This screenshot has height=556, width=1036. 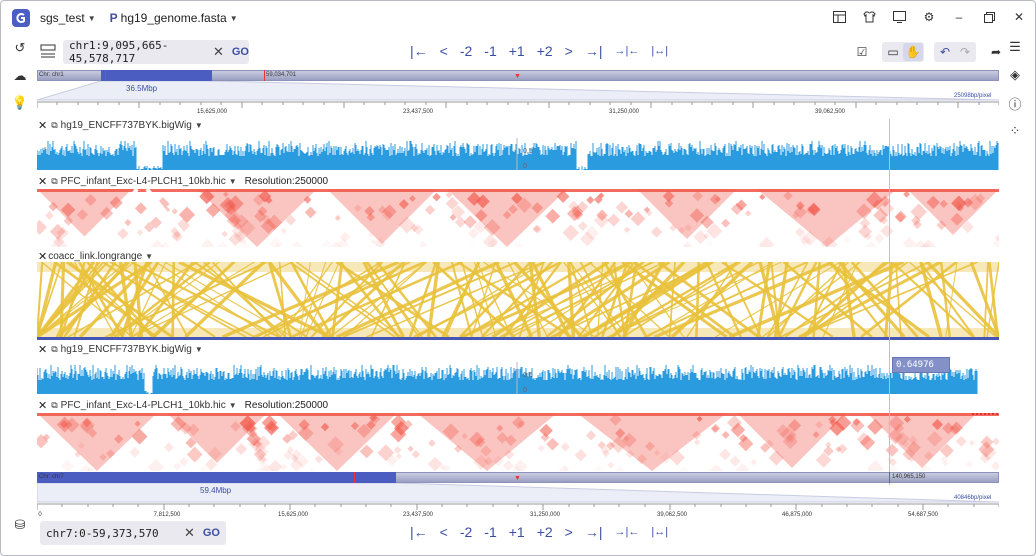 What do you see at coordinates (167, 515) in the screenshot?
I see `bottom-tick-label: 7,812,500` at bounding box center [167, 515].